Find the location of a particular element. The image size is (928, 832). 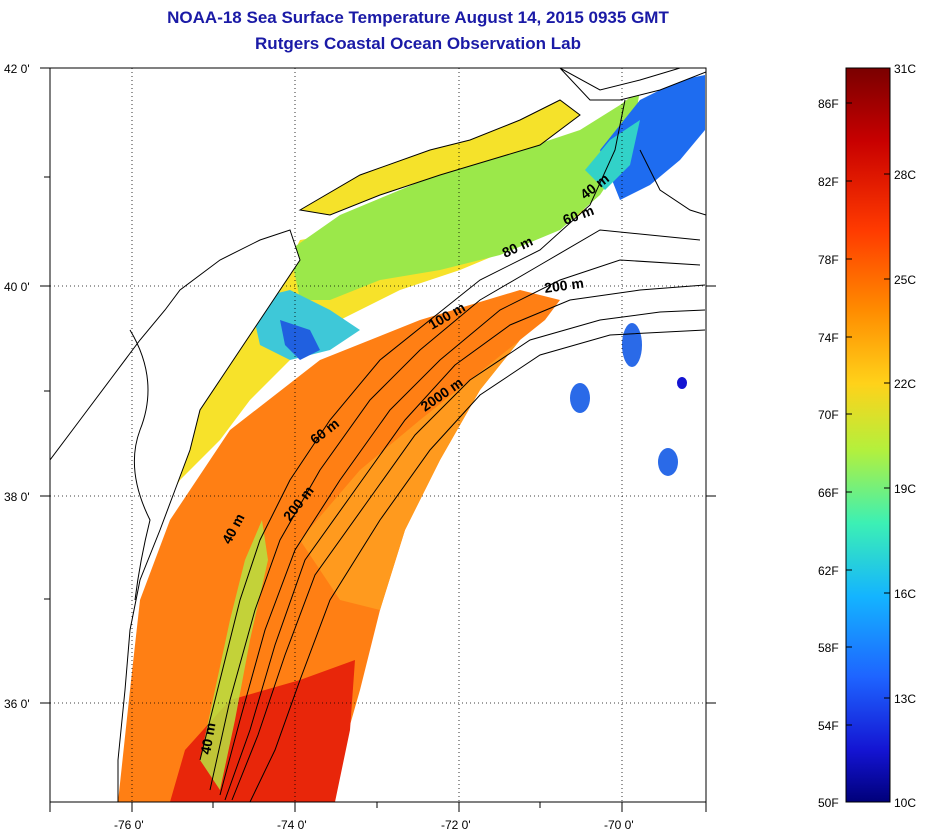

map-subtitle: Rutgers Coastal Ocean Observation Lab is located at coordinates (418, 43).